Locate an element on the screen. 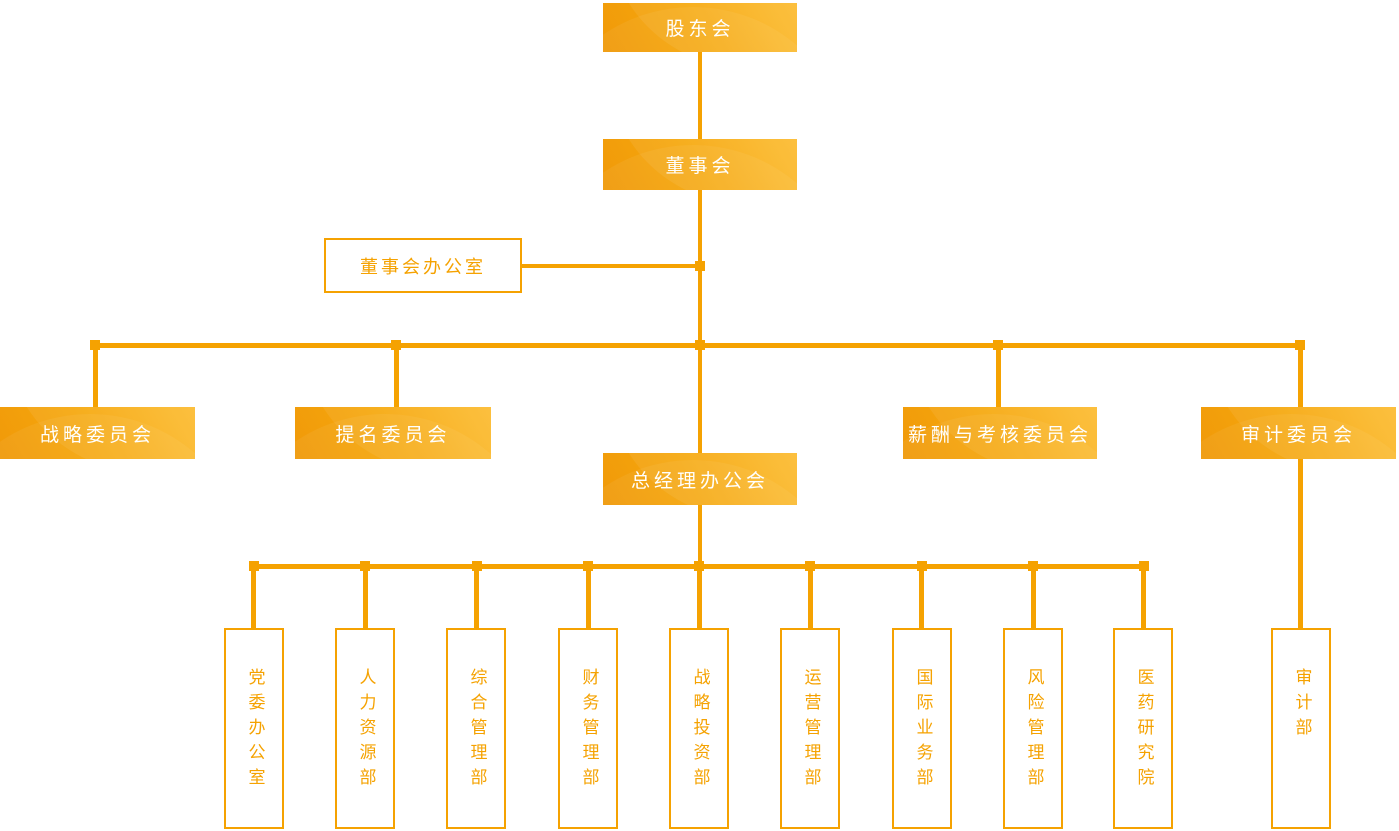  junction-strategy is located at coordinates (95, 345).